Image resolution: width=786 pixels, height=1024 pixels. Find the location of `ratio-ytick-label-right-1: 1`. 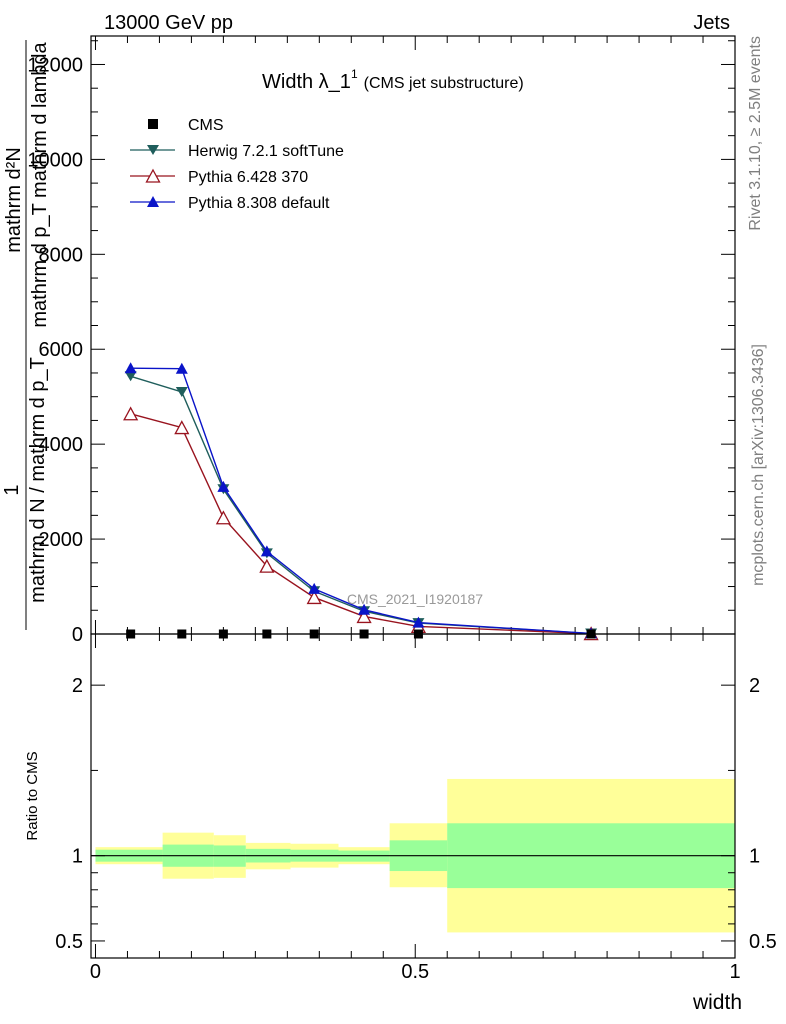

ratio-ytick-label-right-1: 1 is located at coordinates (754, 857).